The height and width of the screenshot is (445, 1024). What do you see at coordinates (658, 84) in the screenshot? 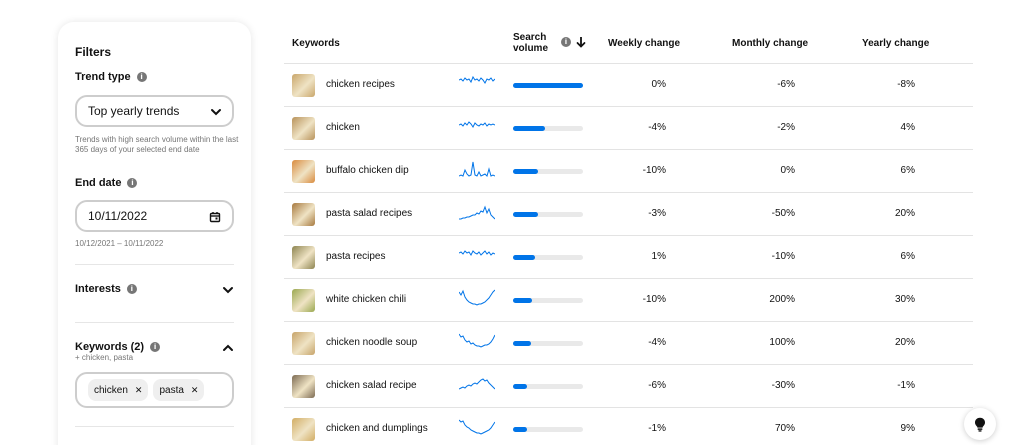
I see `weekly-change-value: 0%` at bounding box center [658, 84].